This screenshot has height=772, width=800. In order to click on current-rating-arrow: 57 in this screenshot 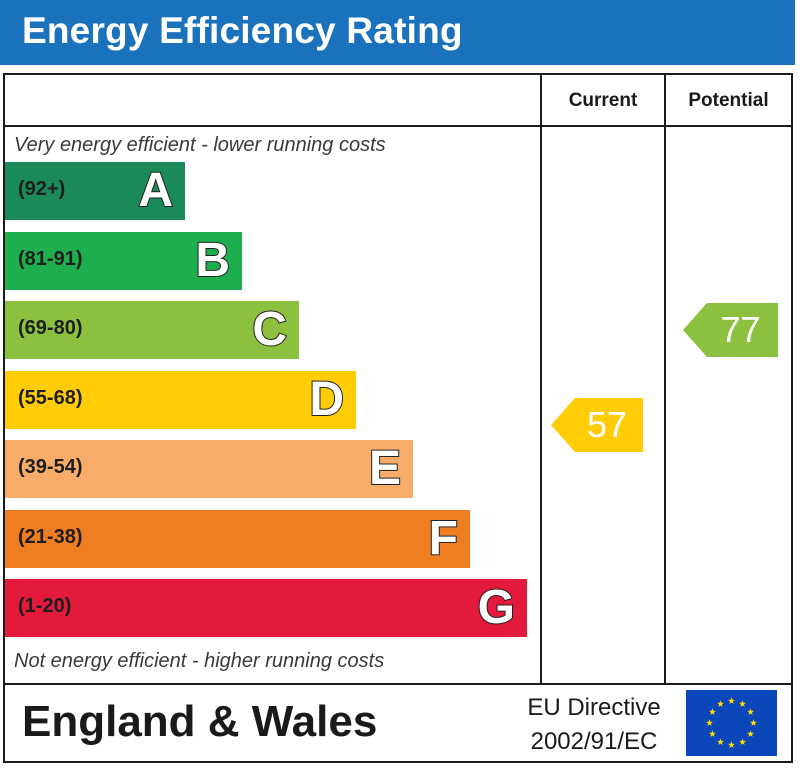, I will do `click(597, 425)`.